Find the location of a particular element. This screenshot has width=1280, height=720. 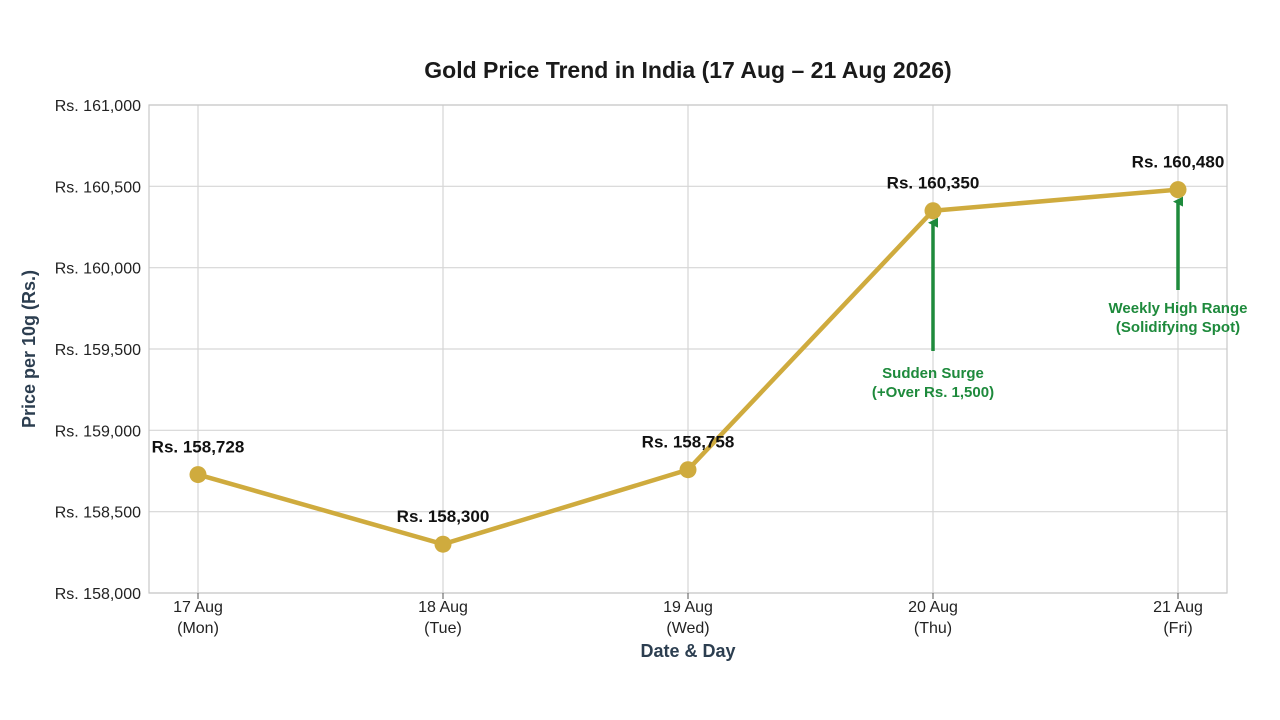

x-tick-day: (Mon) is located at coordinates (198, 628).